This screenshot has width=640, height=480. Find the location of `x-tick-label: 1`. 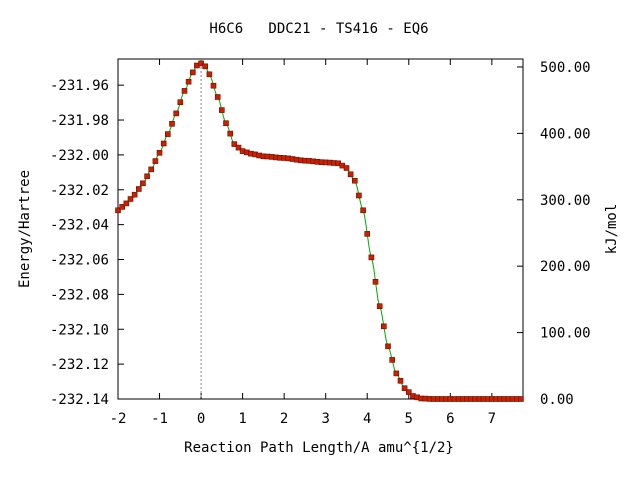

x-tick-label: 1 is located at coordinates (242, 419).